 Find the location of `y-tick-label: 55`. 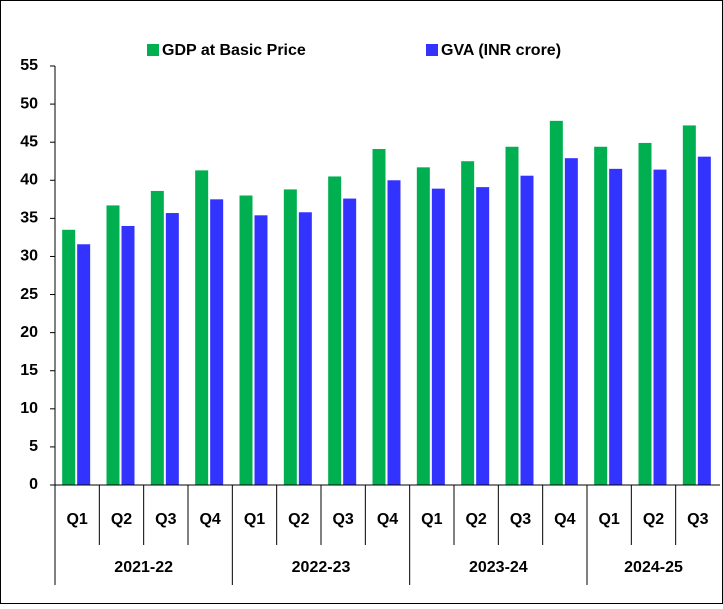

y-tick-label: 55 is located at coordinates (29, 65).